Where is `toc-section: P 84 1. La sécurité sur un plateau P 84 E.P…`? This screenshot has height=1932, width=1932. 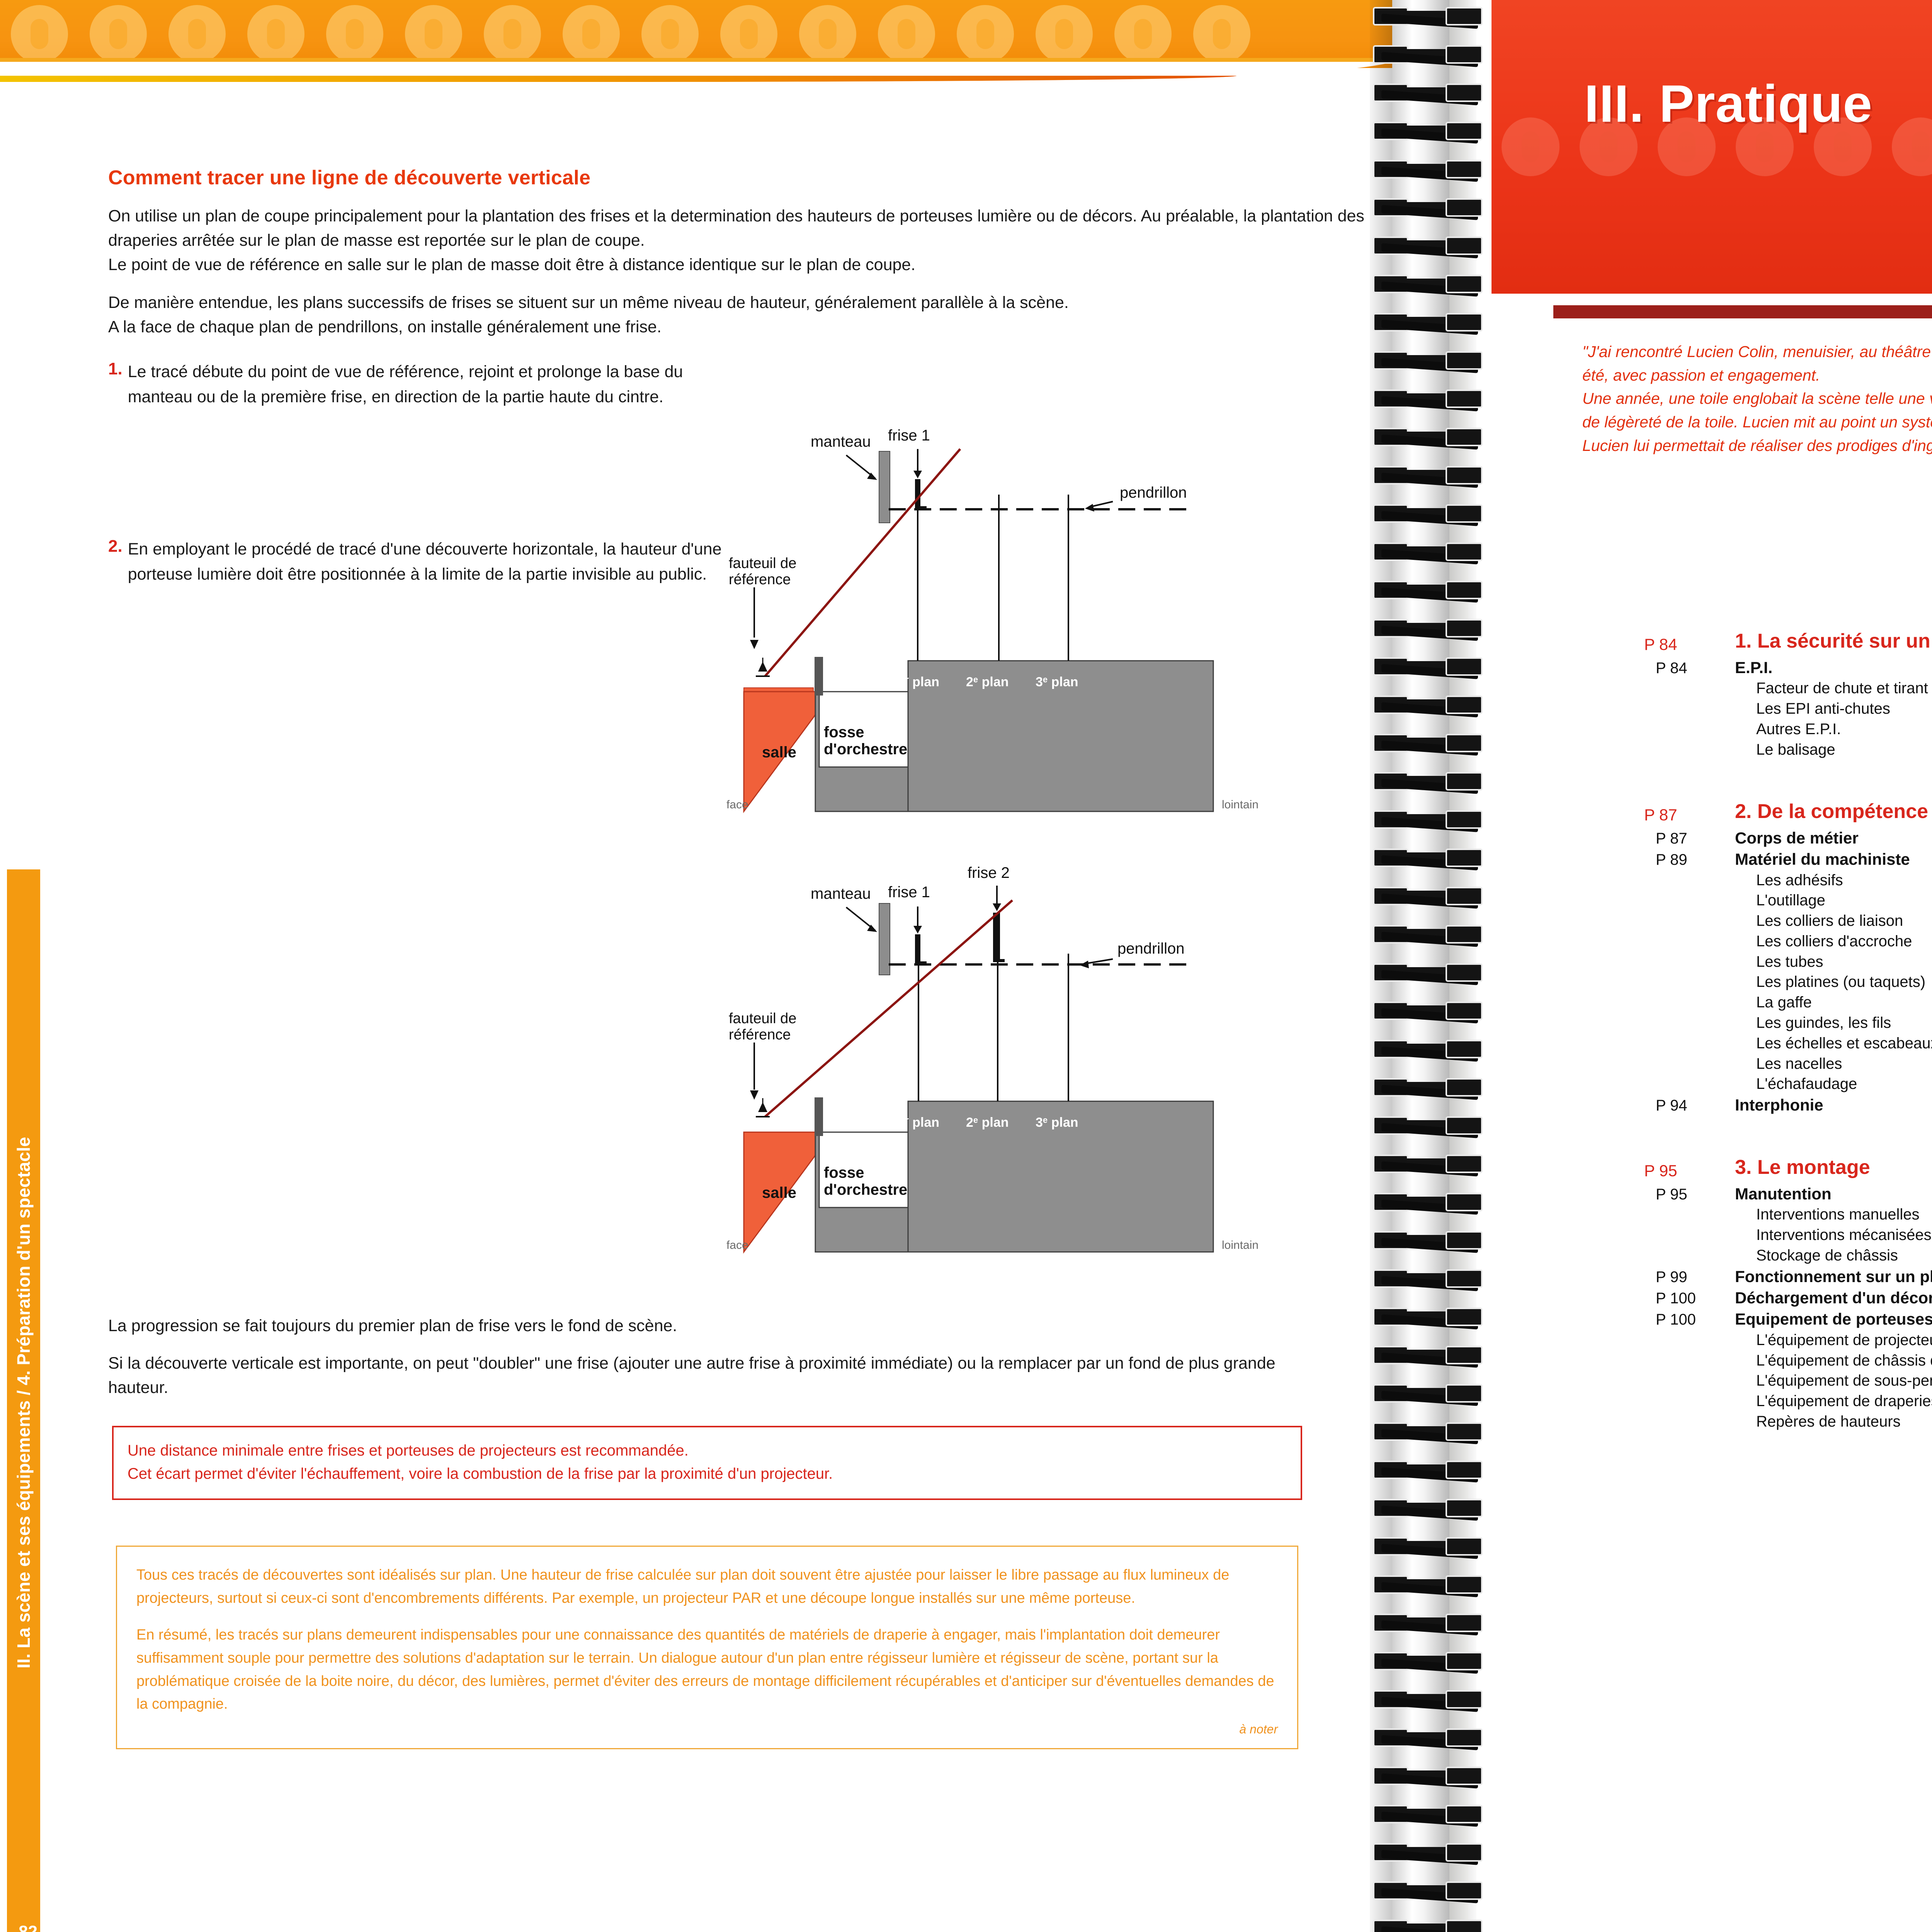 toc-section: P 84 1. La sécurité sur un plateau P 84 E.P… is located at coordinates (1788, 695).